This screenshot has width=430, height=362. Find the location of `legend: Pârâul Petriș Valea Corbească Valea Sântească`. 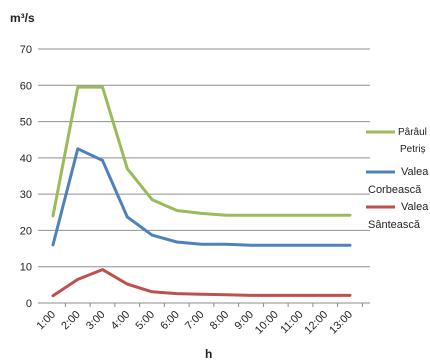

legend: Pârâul Petriș Valea Corbească Valea Sântească is located at coordinates (397, 179).